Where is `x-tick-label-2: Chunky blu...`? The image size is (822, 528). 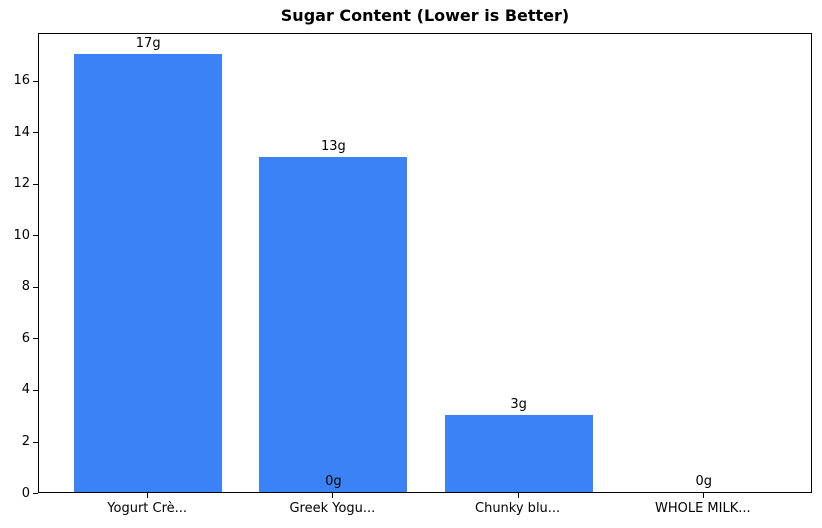 x-tick-label-2: Chunky blu... is located at coordinates (518, 508).